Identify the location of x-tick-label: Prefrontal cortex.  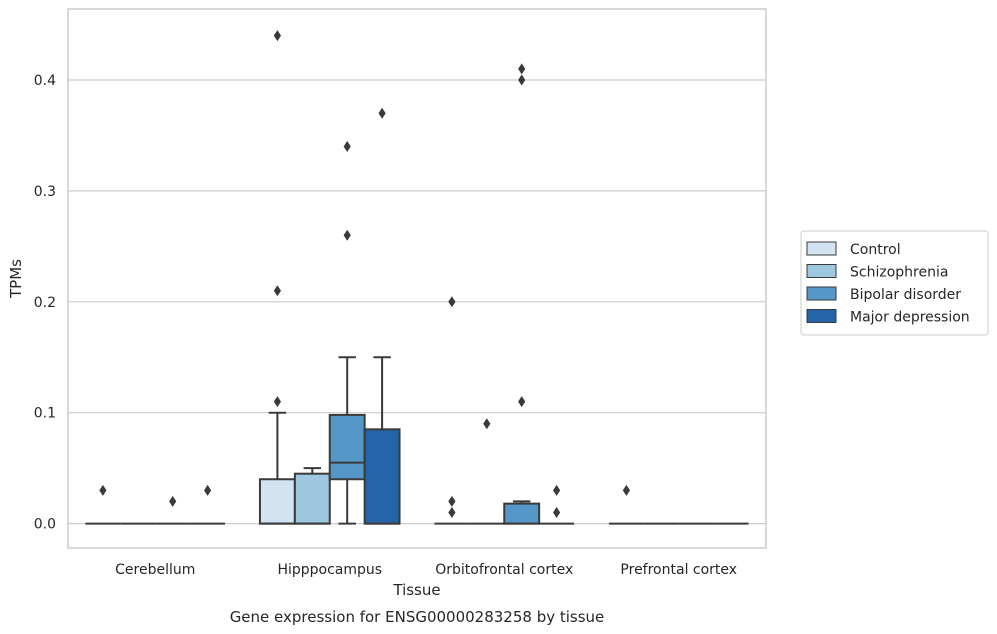
(678, 570).